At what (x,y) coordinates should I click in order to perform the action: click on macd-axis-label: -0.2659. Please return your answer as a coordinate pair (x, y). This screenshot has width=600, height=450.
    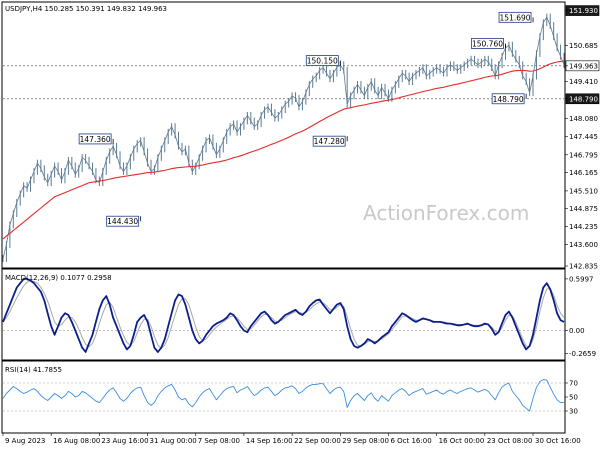
    Looking at the image, I should click on (582, 354).